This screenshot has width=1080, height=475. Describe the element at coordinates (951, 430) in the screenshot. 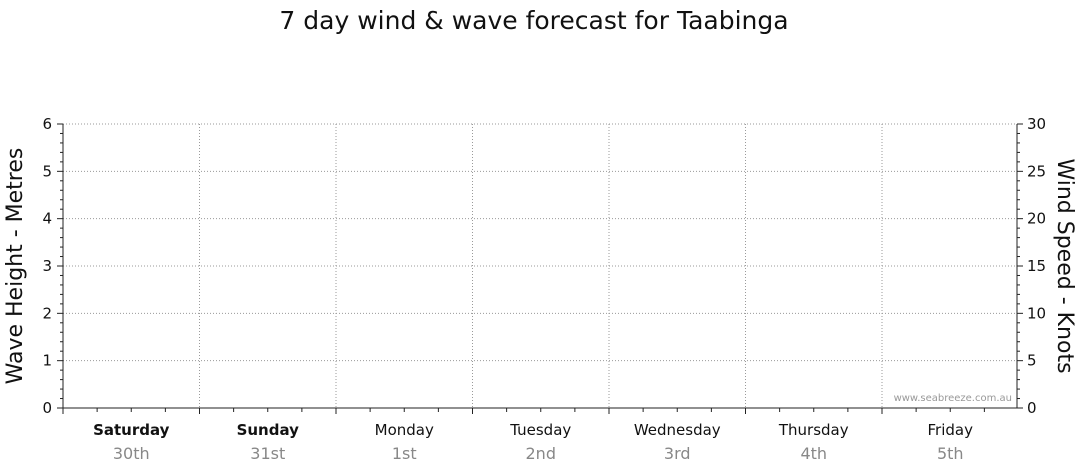

I see `day-name-label: Friday` at that location.